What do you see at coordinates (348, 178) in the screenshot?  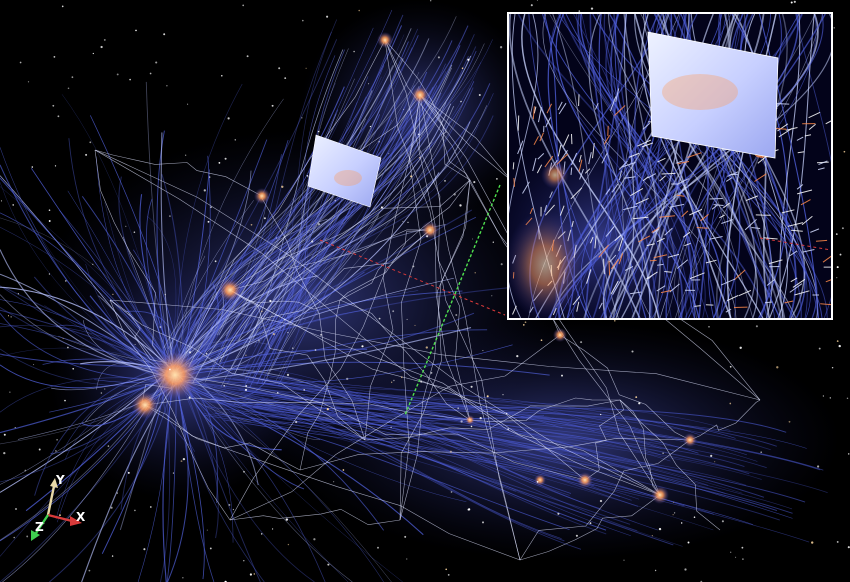 I see `selection-plane-hotspot` at bounding box center [348, 178].